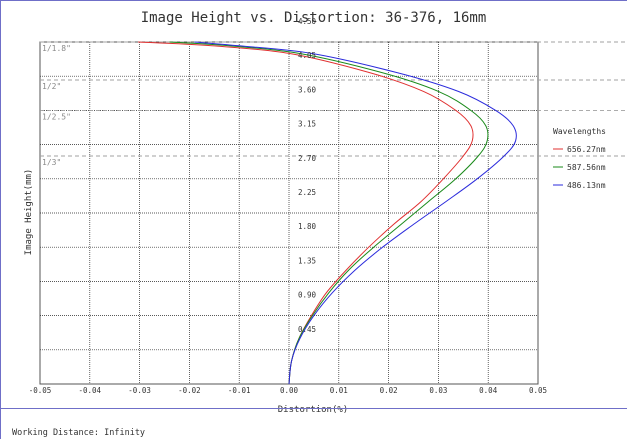 The height and width of the screenshot is (439, 627). Describe the element at coordinates (90, 390) in the screenshot. I see `x-tick-label: -0.04` at that location.